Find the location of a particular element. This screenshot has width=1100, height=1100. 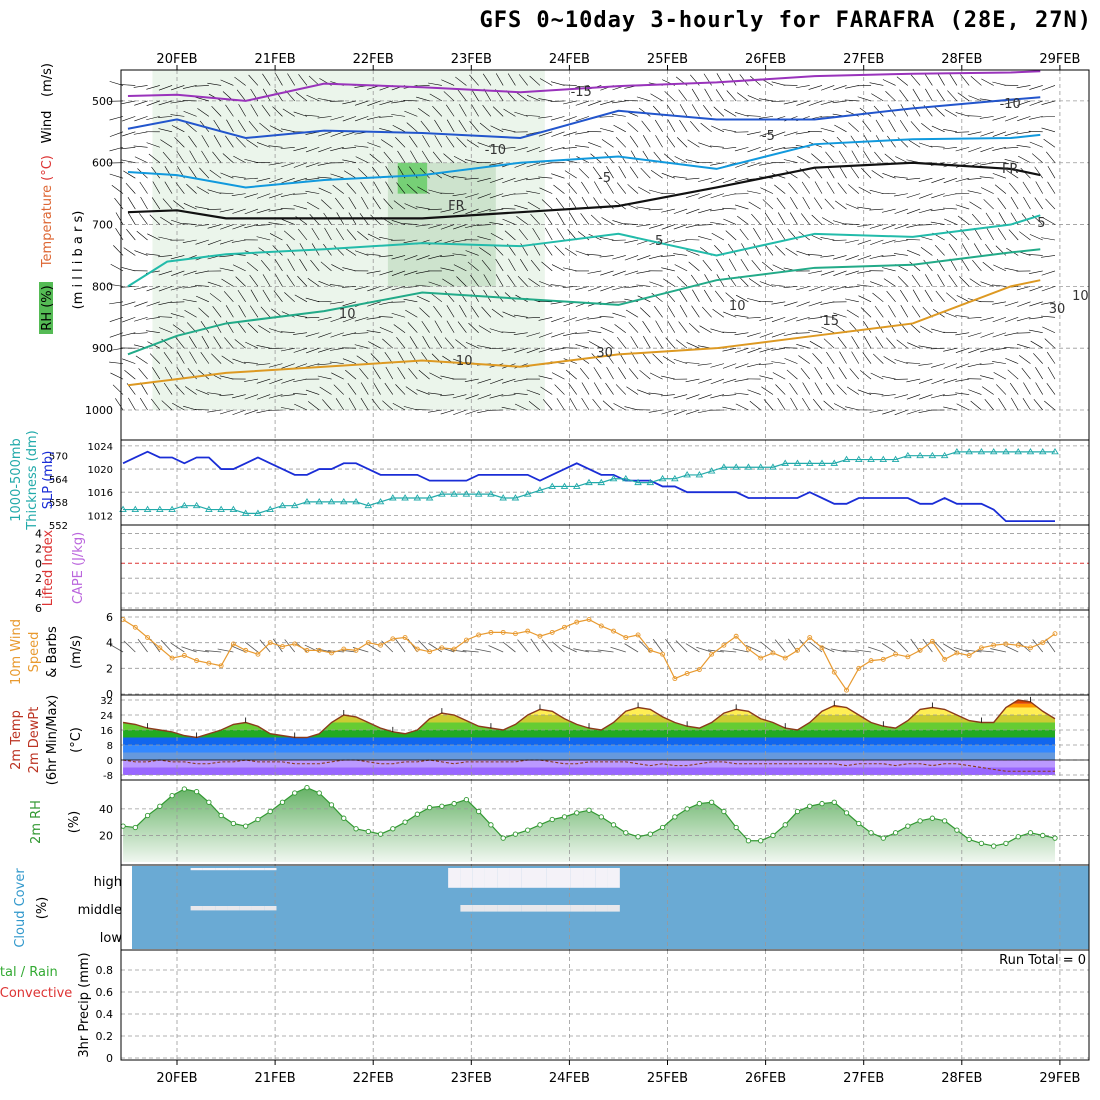

cloud-high-block is located at coordinates (552, 878).